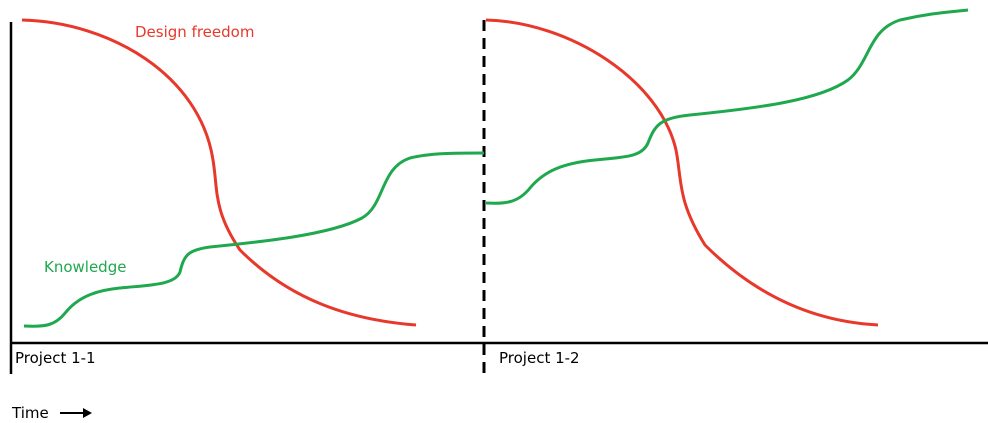 The width and height of the screenshot is (988, 423). What do you see at coordinates (539, 358) in the screenshot?
I see `project-2-label: Project 1-2` at bounding box center [539, 358].